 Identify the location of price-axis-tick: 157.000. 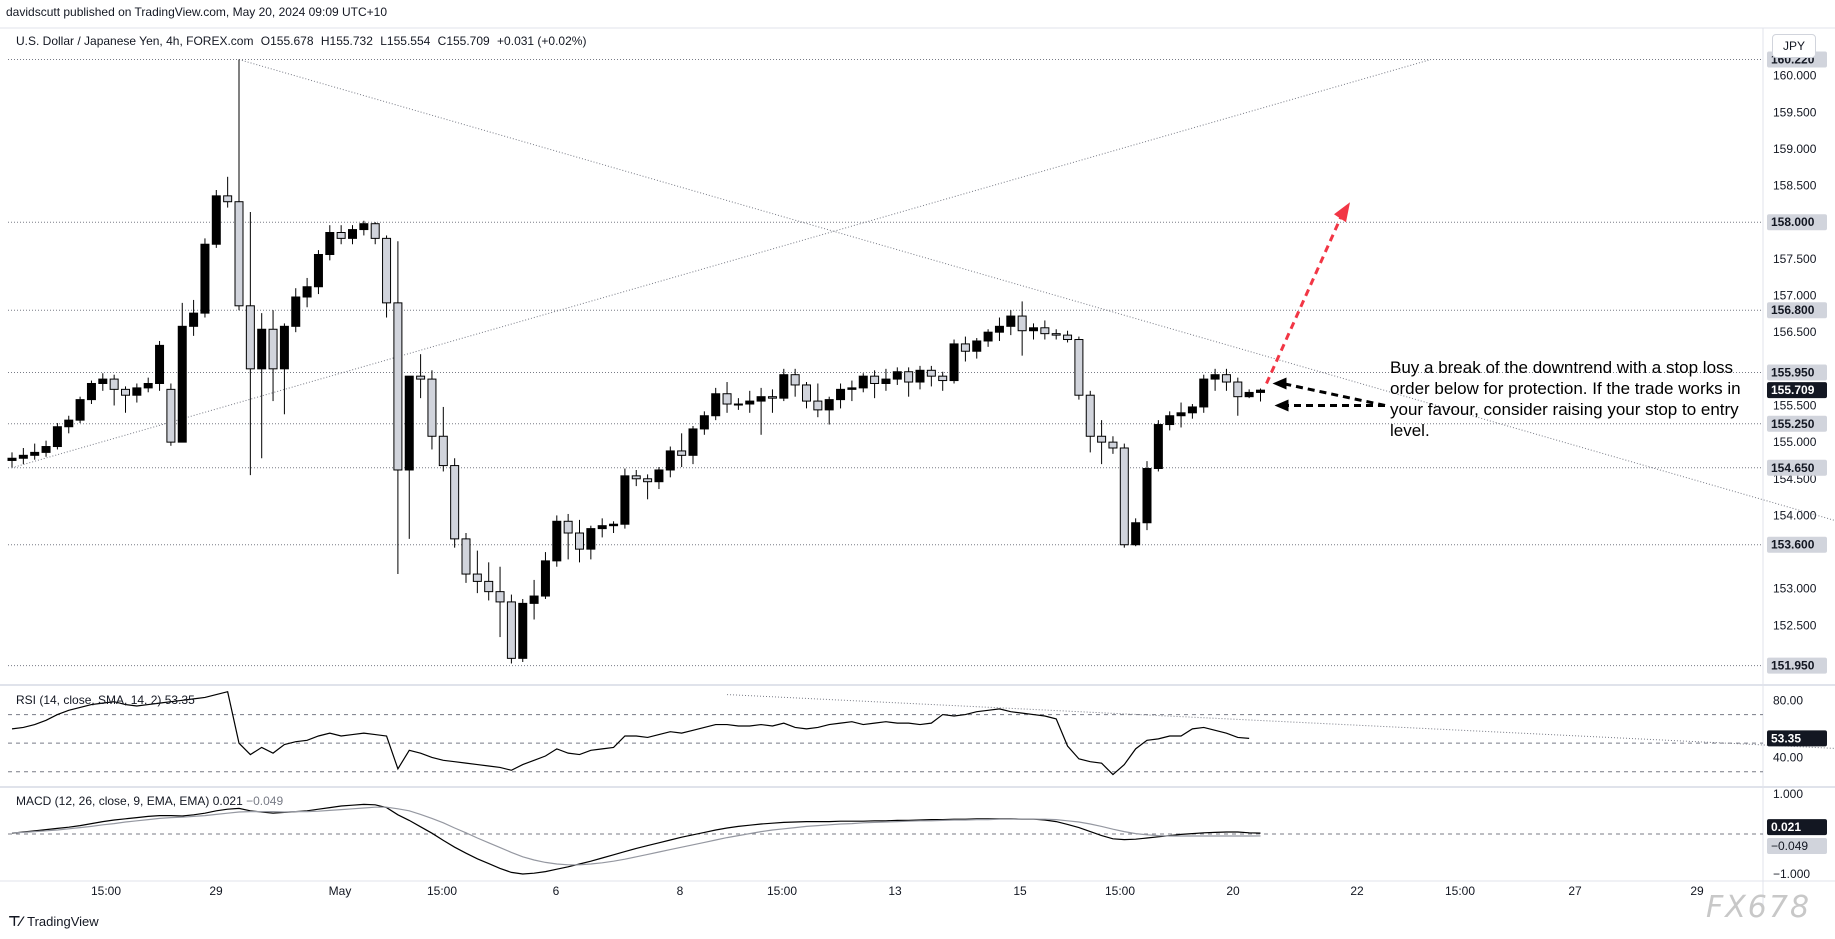
(1795, 296).